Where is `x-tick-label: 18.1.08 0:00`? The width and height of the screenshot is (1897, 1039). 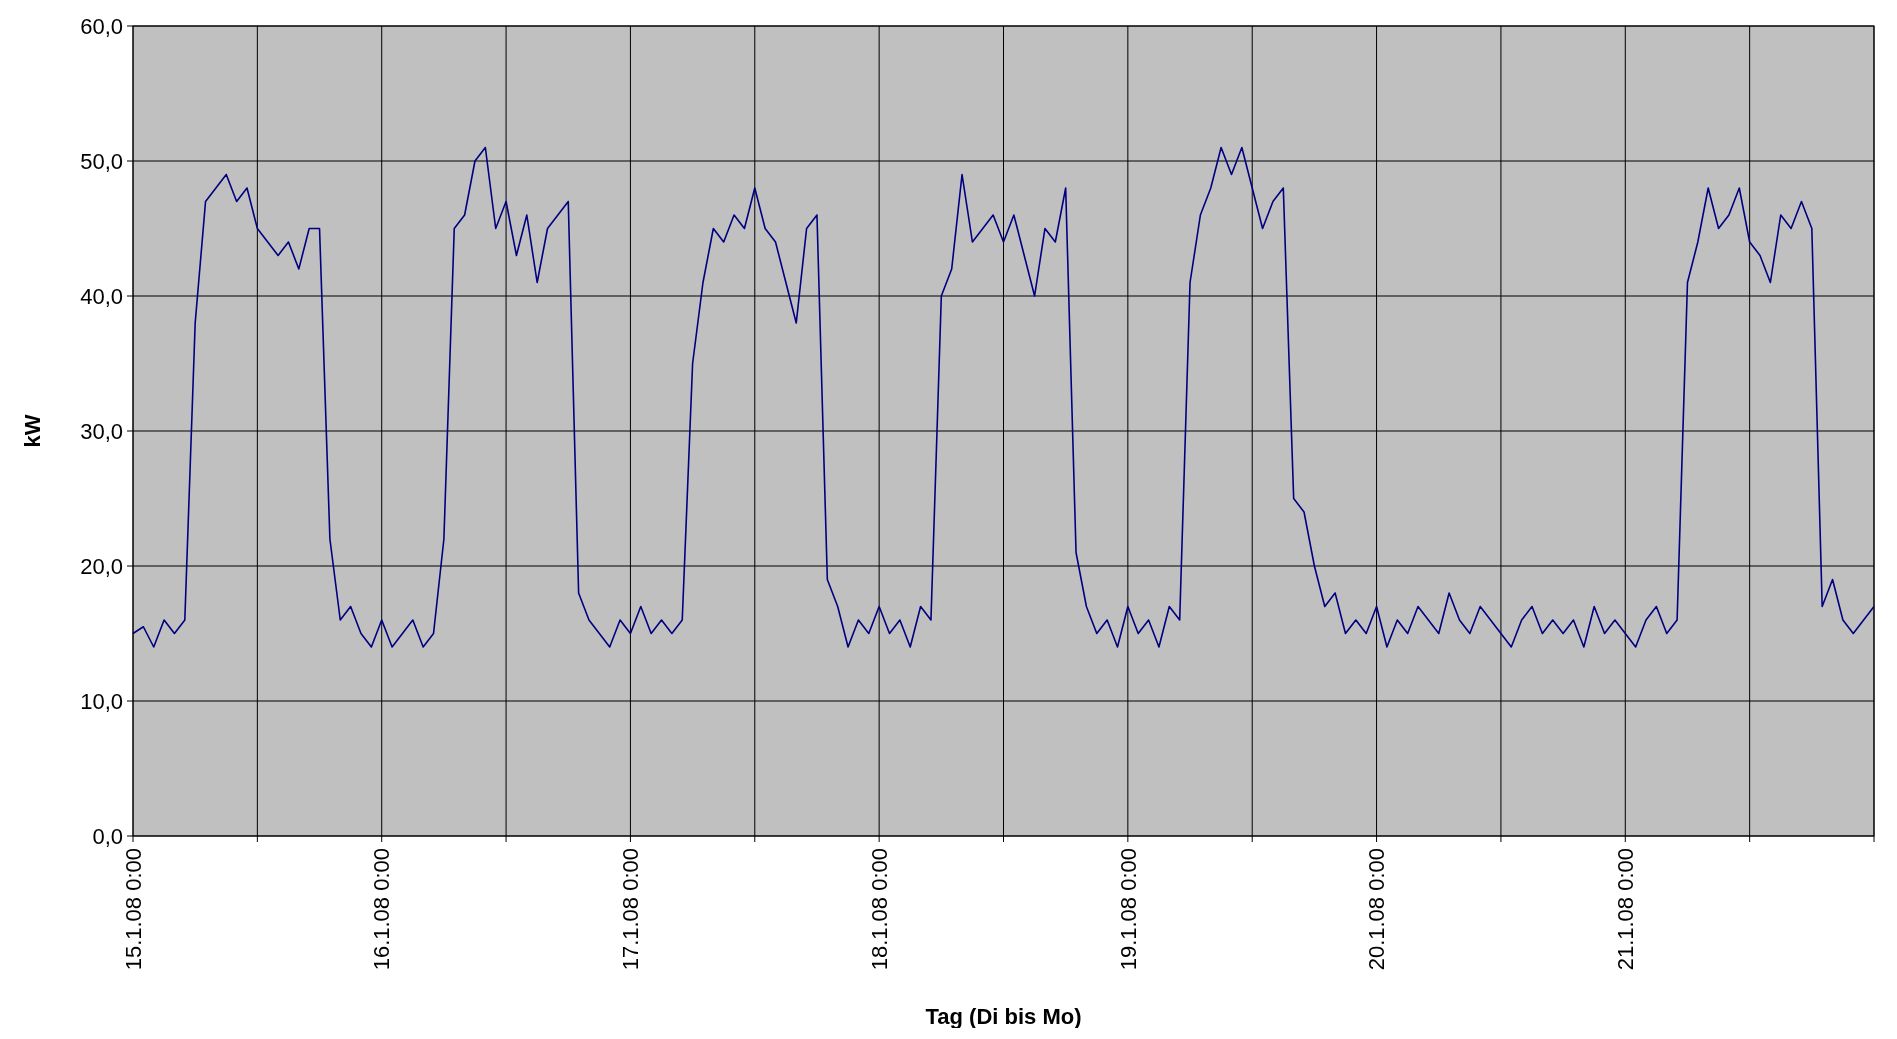 x-tick-label: 18.1.08 0:00 is located at coordinates (879, 909).